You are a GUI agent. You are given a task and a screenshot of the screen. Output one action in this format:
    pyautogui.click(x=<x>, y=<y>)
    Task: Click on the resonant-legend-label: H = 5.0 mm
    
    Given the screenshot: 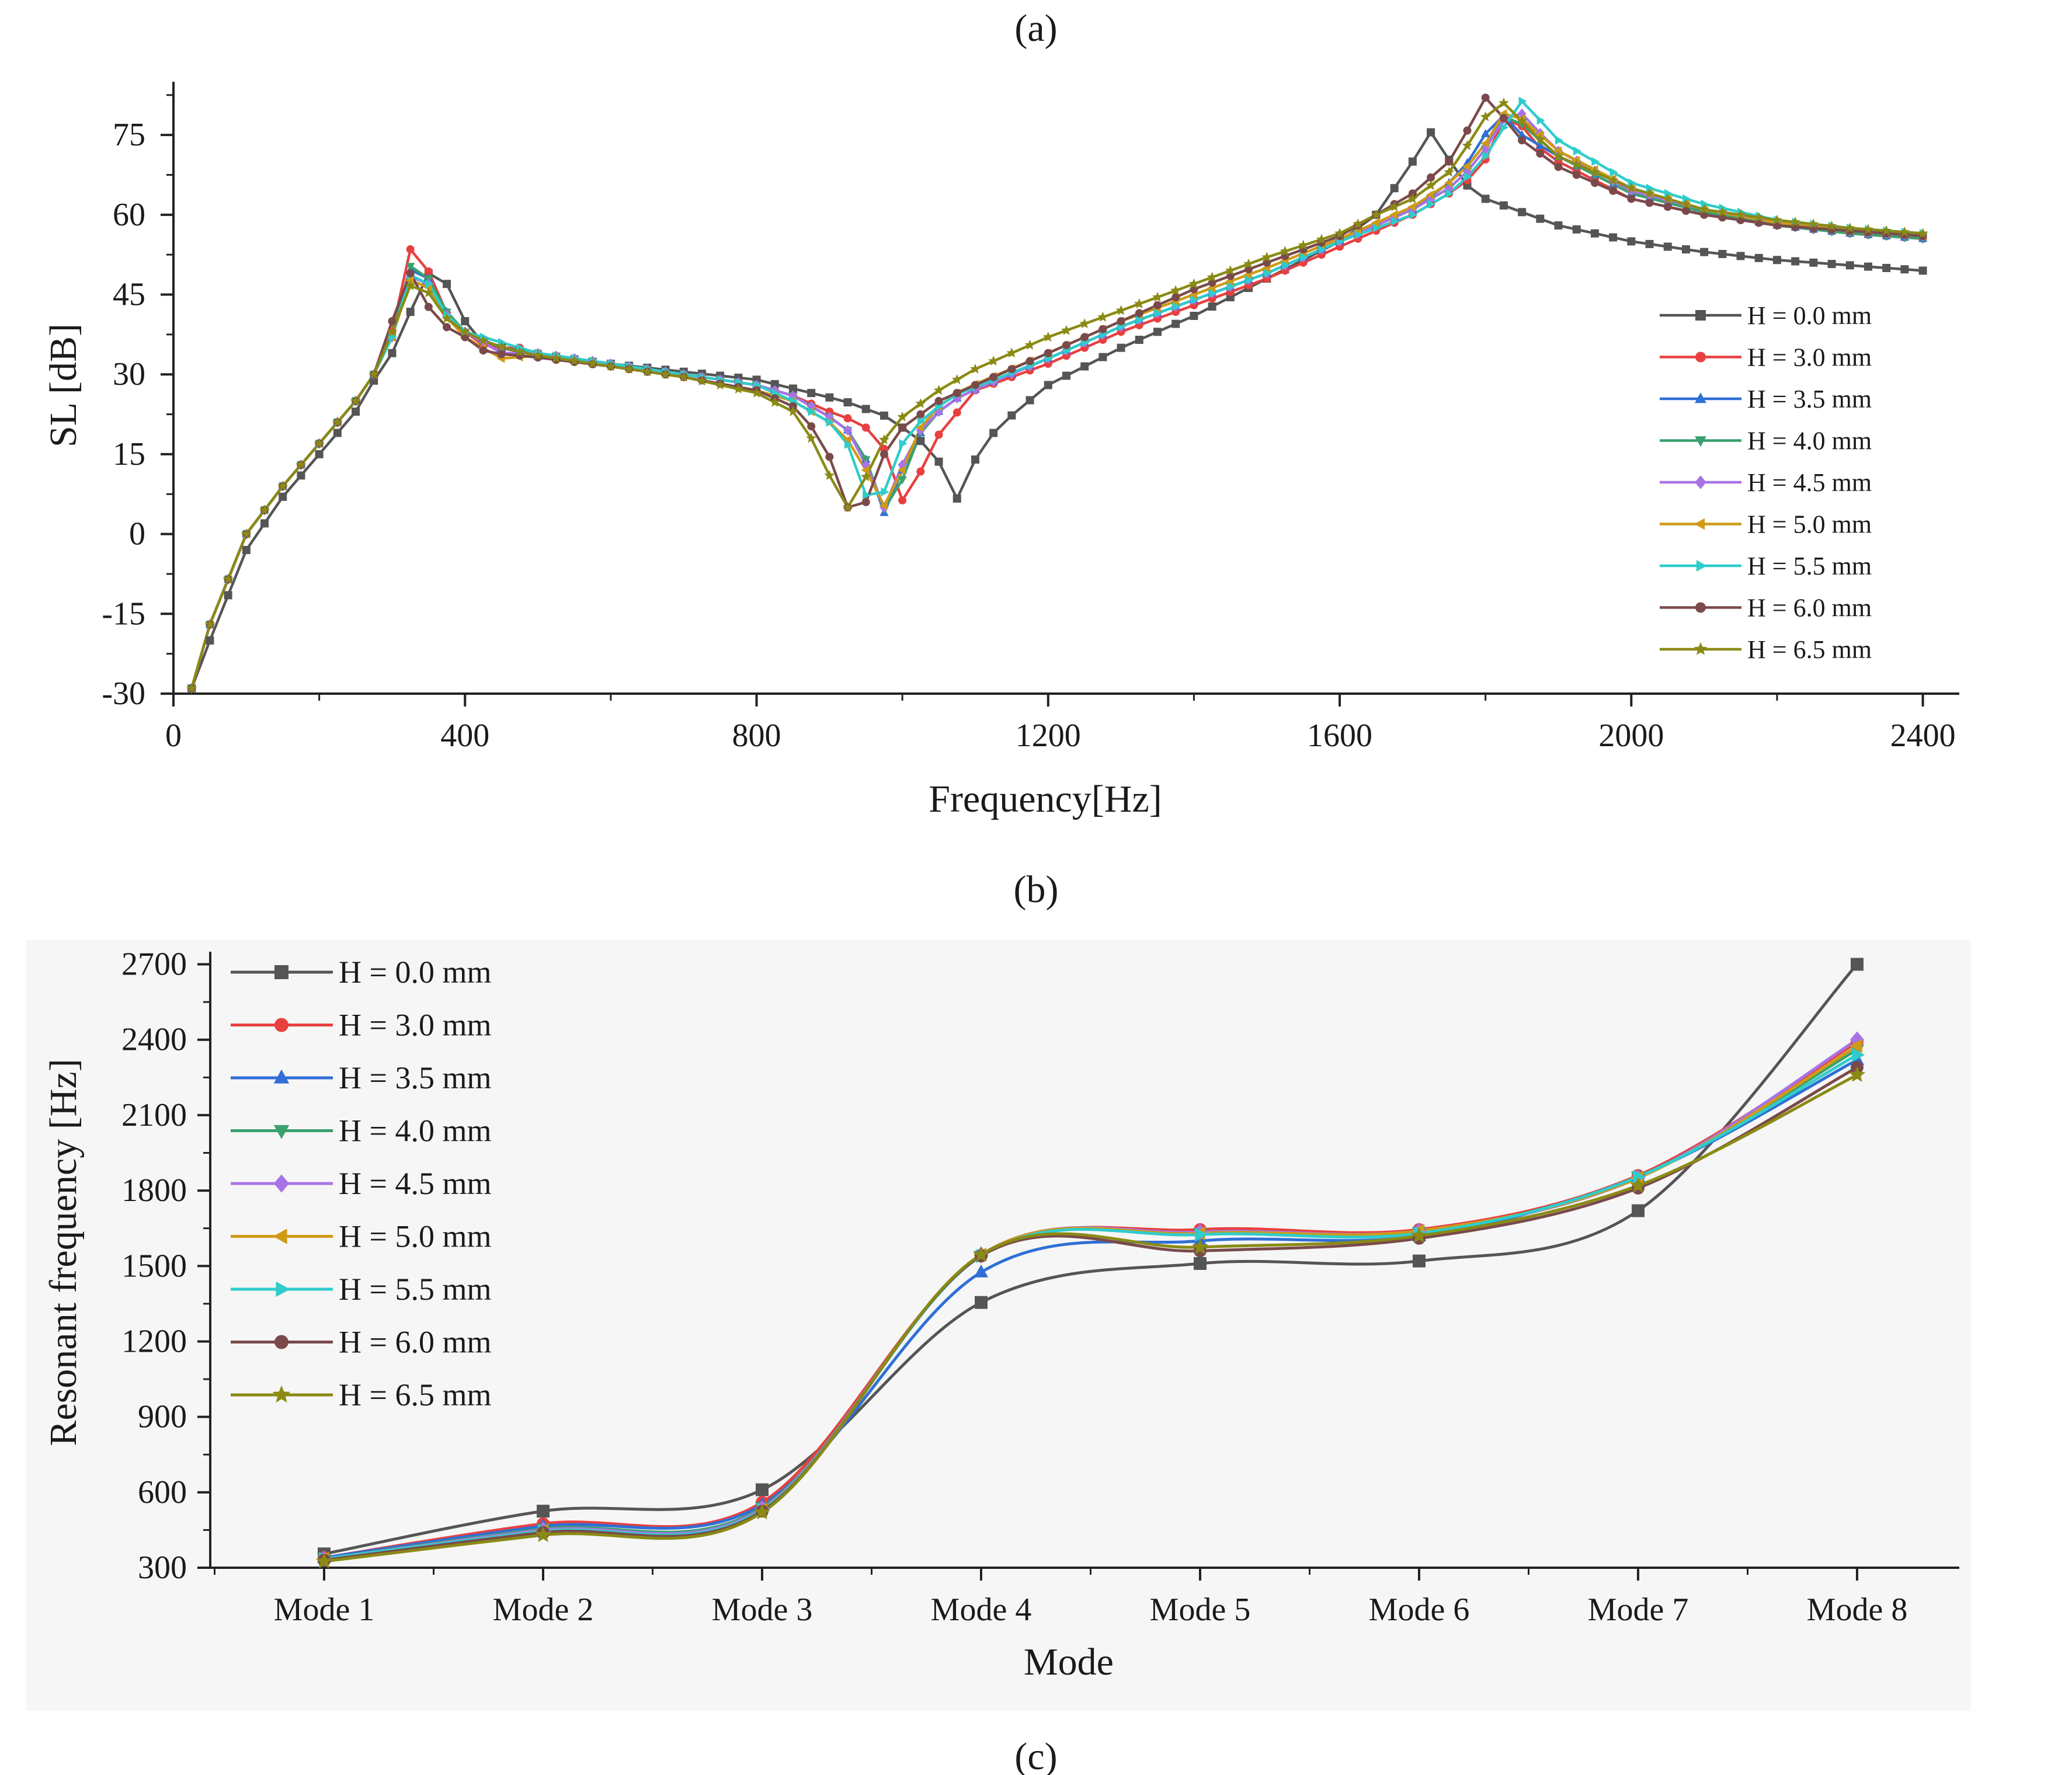 What is the action you would take?
    pyautogui.click(x=415, y=1236)
    